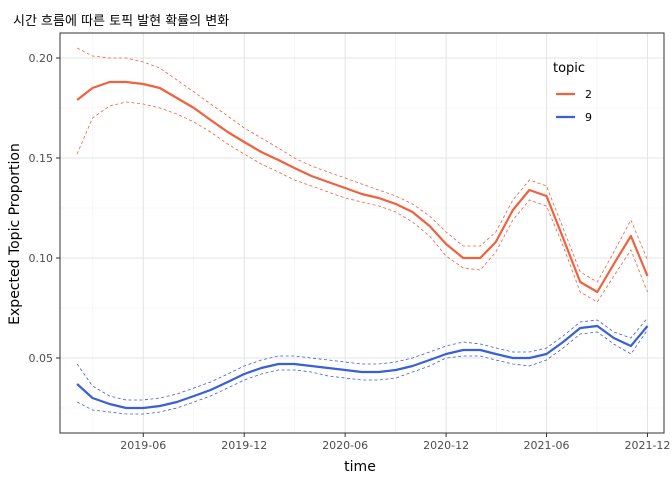 Image resolution: width=672 pixels, height=480 pixels. Describe the element at coordinates (647, 445) in the screenshot. I see `x-tick-label: 2021-12` at that location.